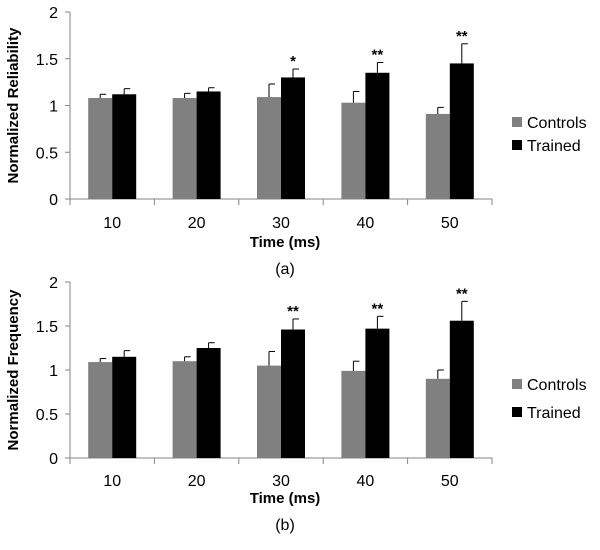 The height and width of the screenshot is (550, 600). What do you see at coordinates (285, 269) in the screenshot?
I see `chart-caption: (a)` at bounding box center [285, 269].